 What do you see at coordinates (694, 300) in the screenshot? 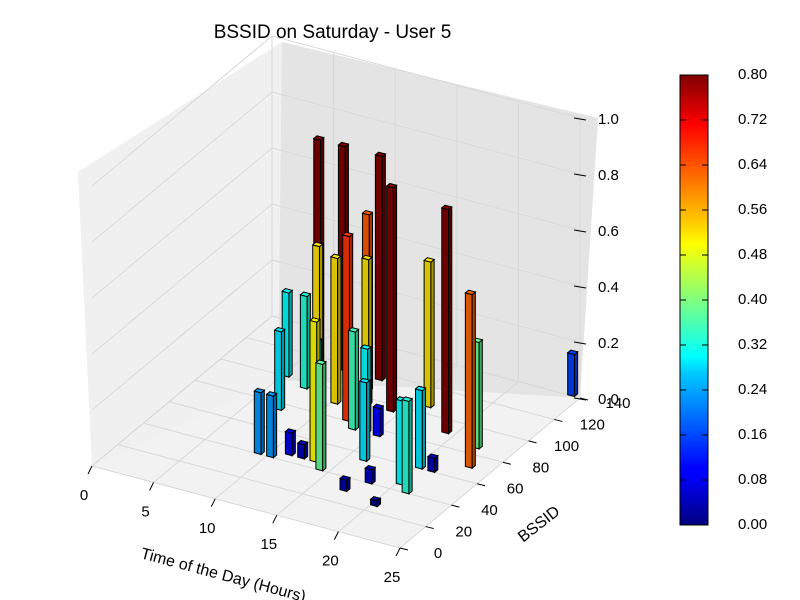
I see `colorbar-ticks` at bounding box center [694, 300].